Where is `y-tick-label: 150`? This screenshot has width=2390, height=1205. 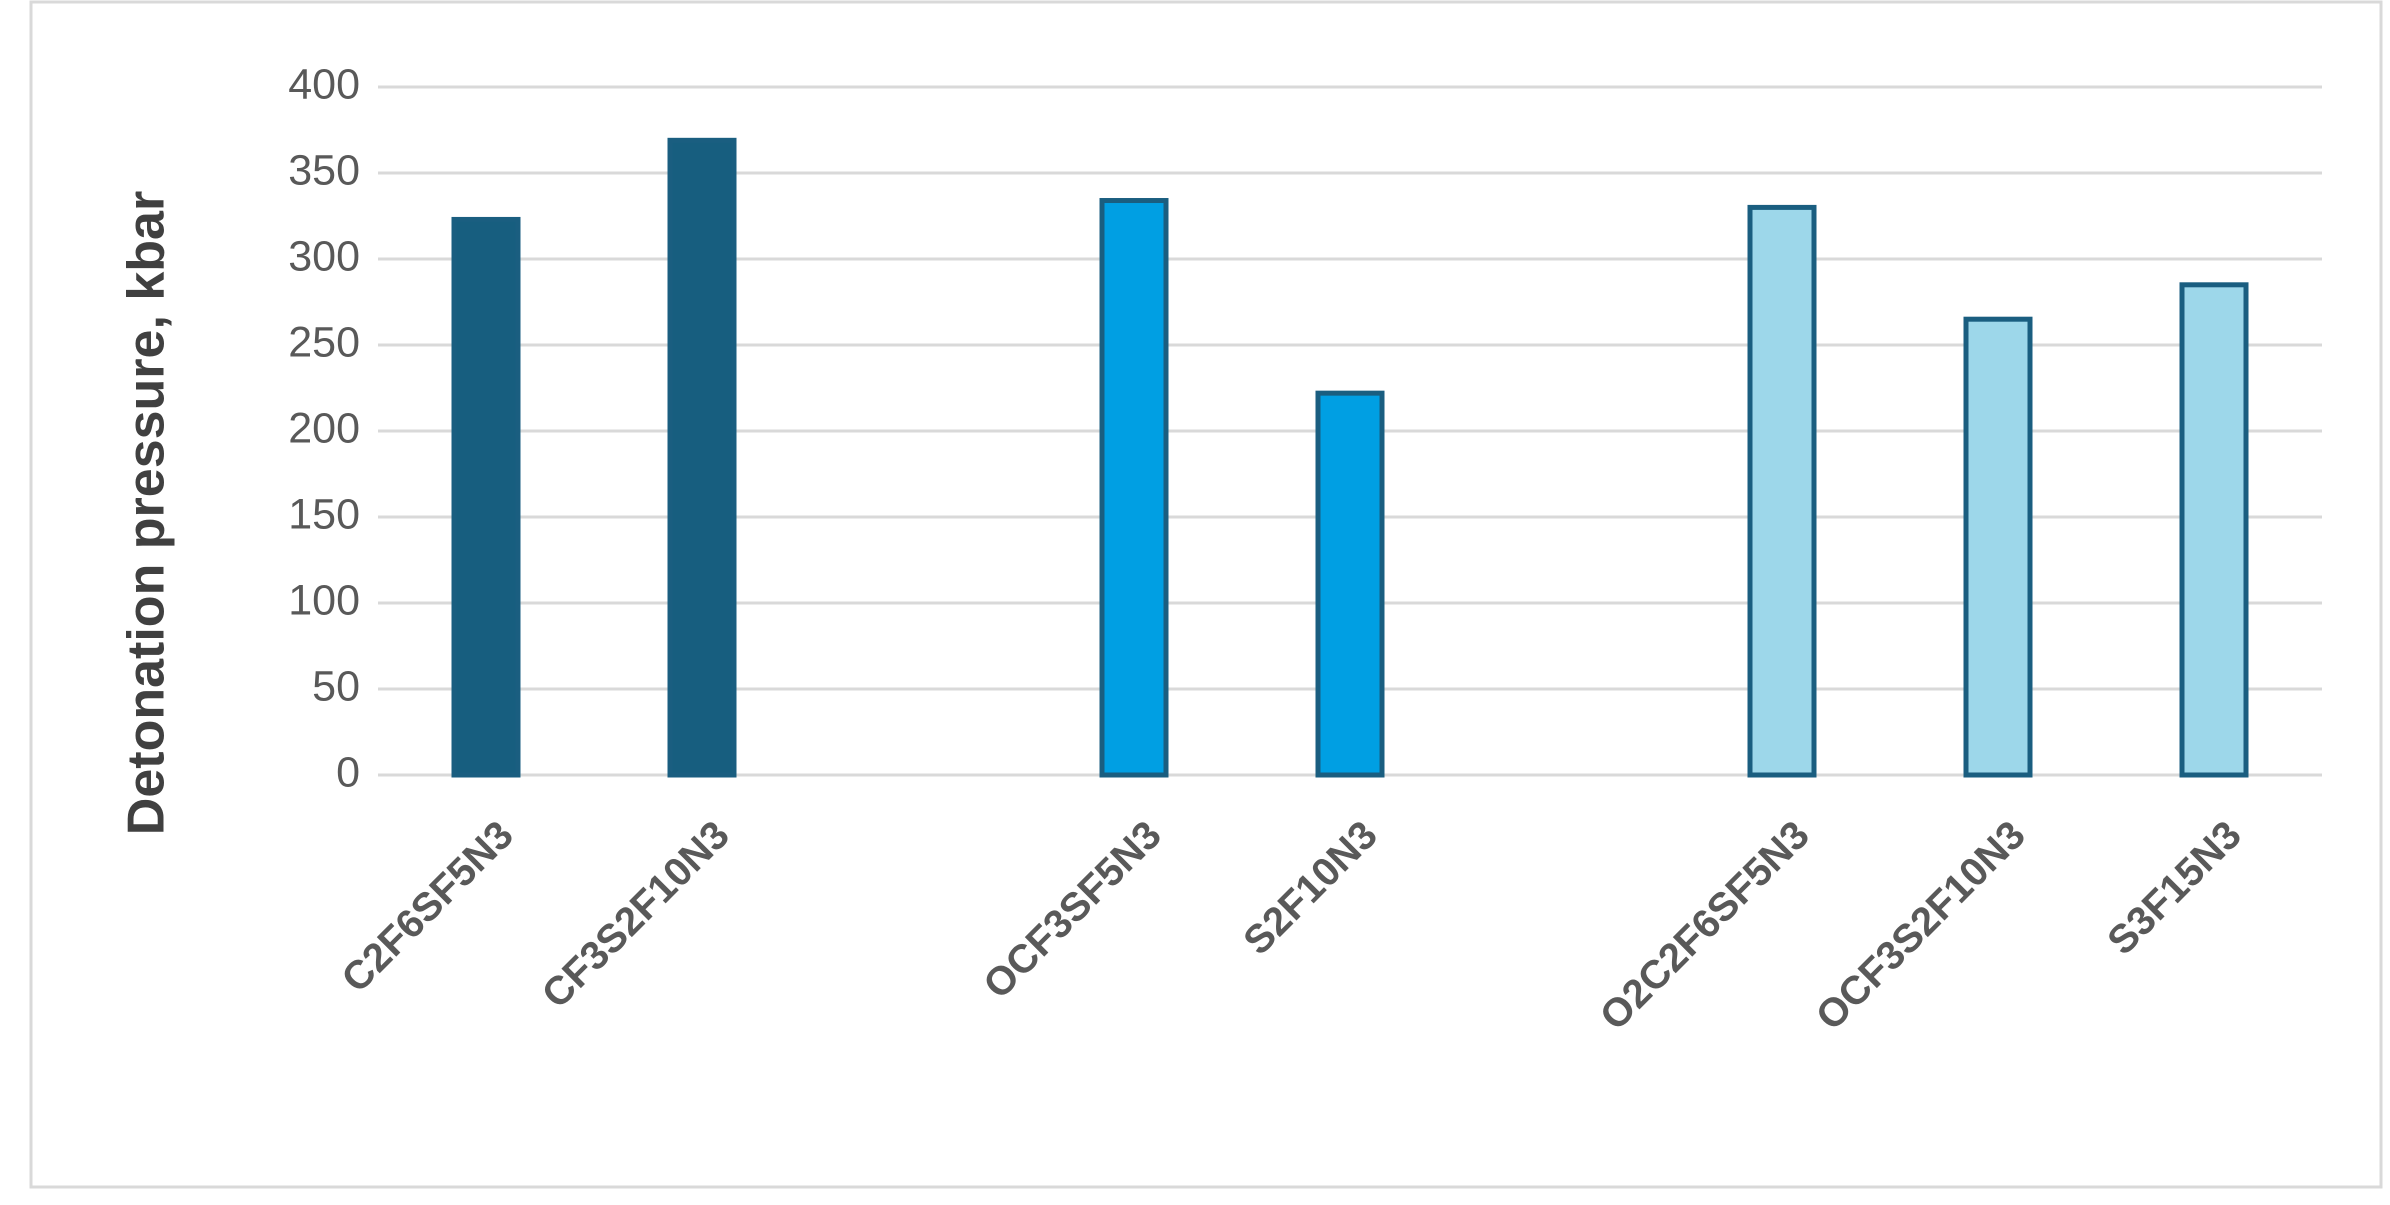 y-tick-label: 150 is located at coordinates (324, 514).